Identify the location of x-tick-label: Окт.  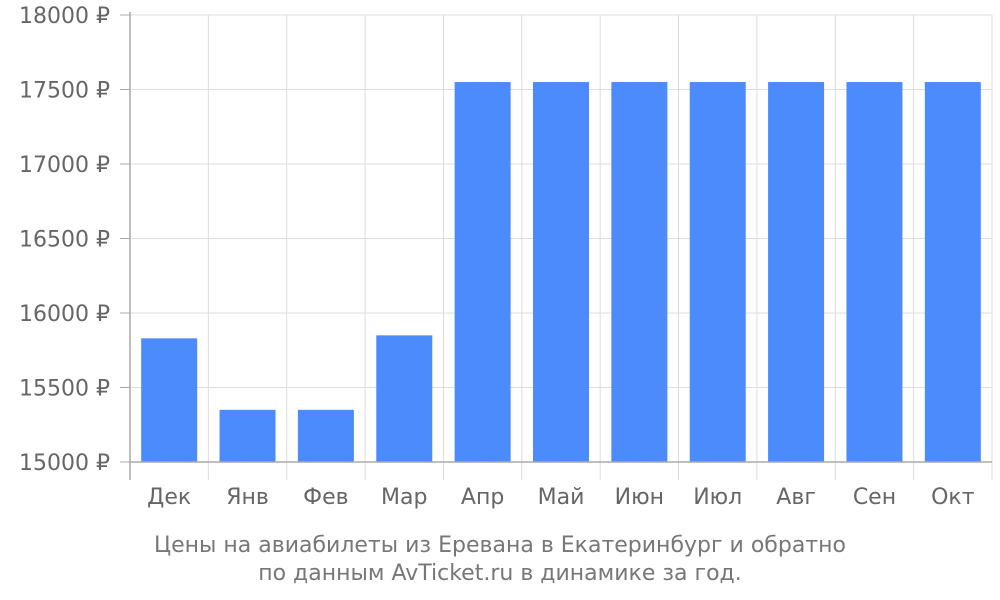
(953, 497).